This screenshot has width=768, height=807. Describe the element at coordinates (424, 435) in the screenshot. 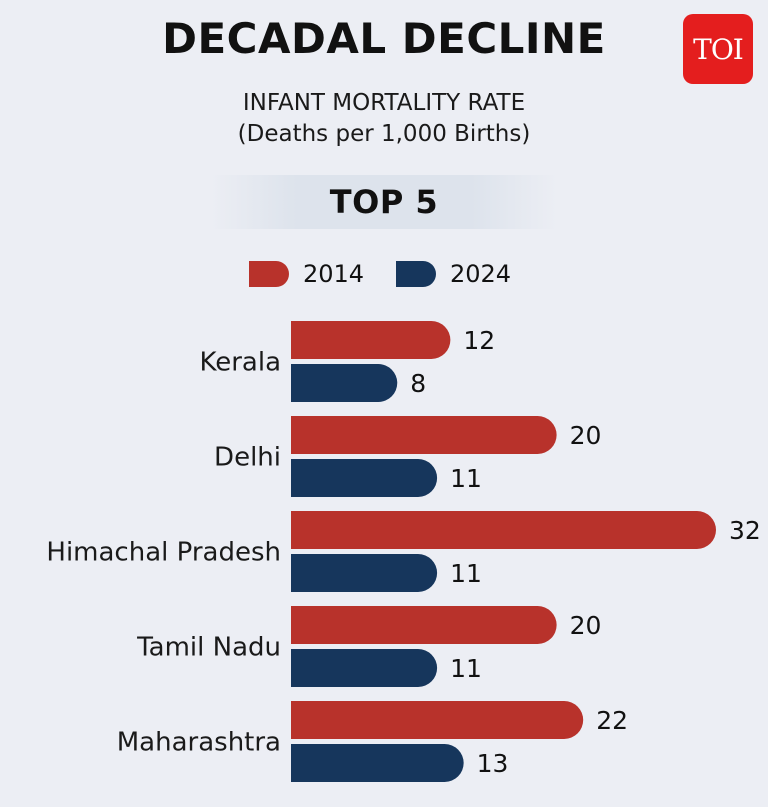

I see `bar-delhi-2014` at that location.